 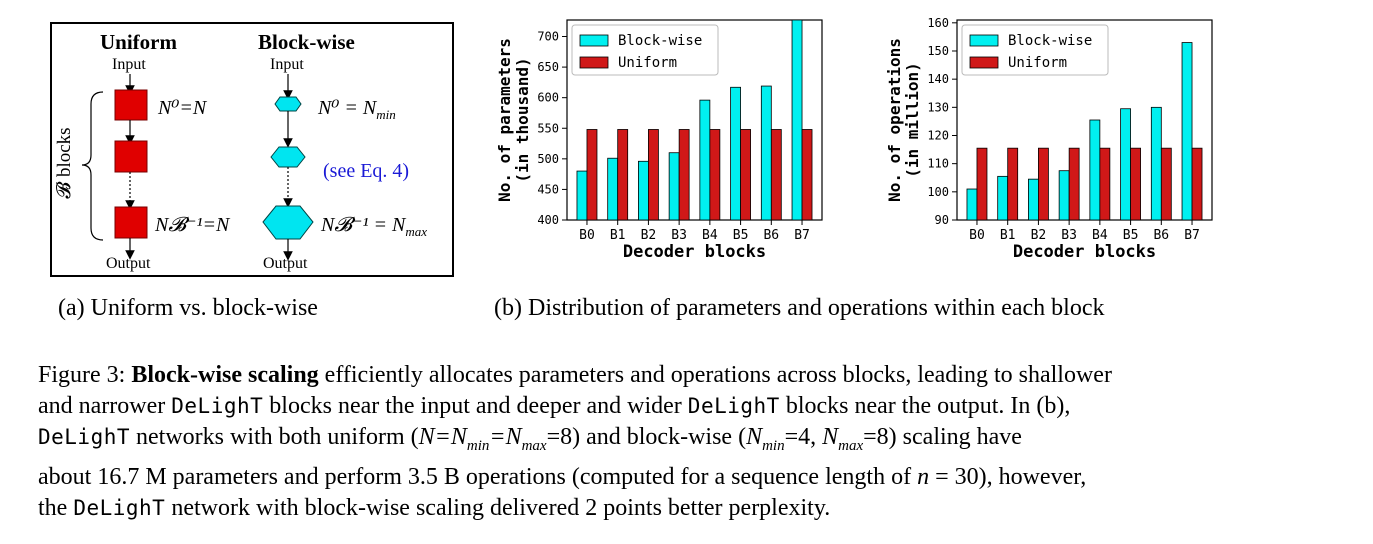 I want to click on y-axis-label-line1: No. of parameters, so click(x=504, y=120).